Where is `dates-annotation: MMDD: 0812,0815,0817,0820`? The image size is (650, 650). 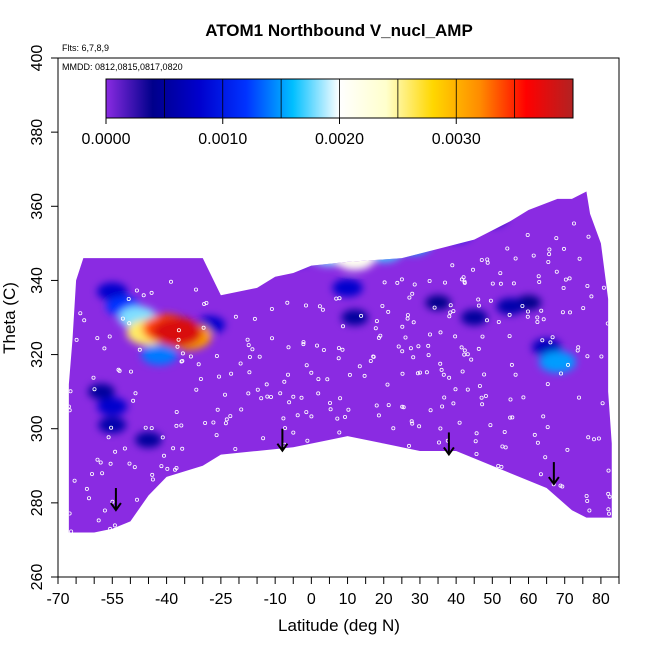 dates-annotation: MMDD: 0812,0815,0817,0820 is located at coordinates (122, 67).